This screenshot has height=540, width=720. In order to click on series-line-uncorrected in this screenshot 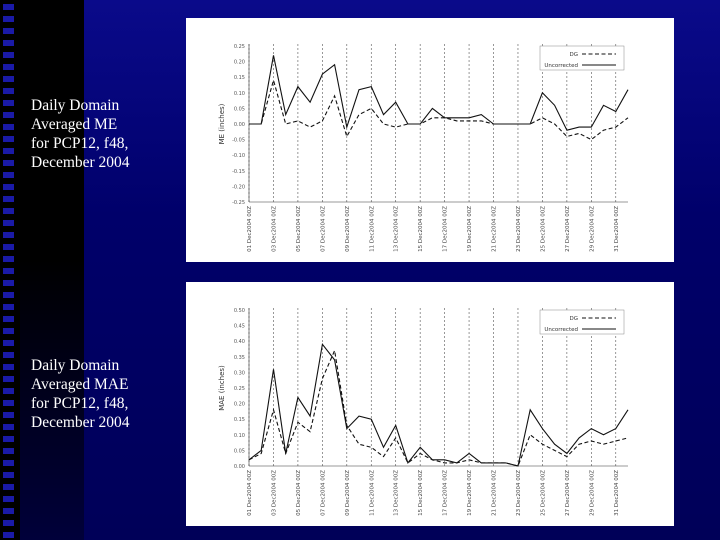, I will do `click(439, 93)`.